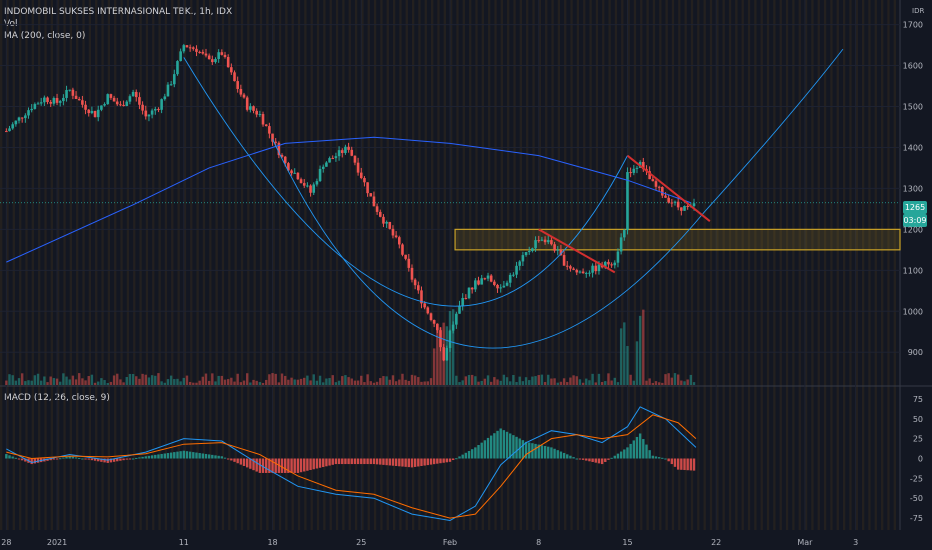  What do you see at coordinates (913, 229) in the screenshot?
I see `price-tick-label: 1200` at bounding box center [913, 229].